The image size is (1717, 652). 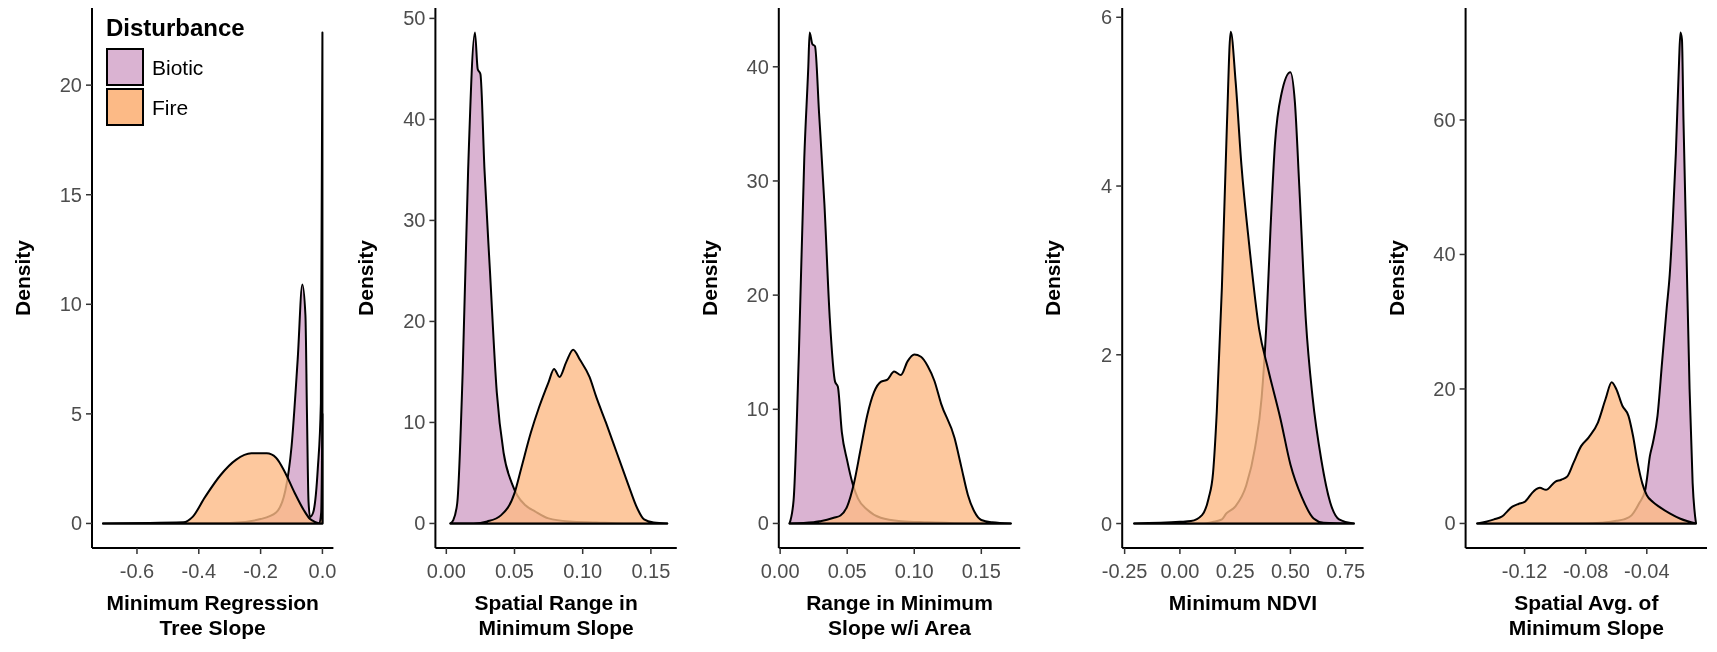 I want to click on x-tick-label: -0.12, so click(x=1524, y=571).